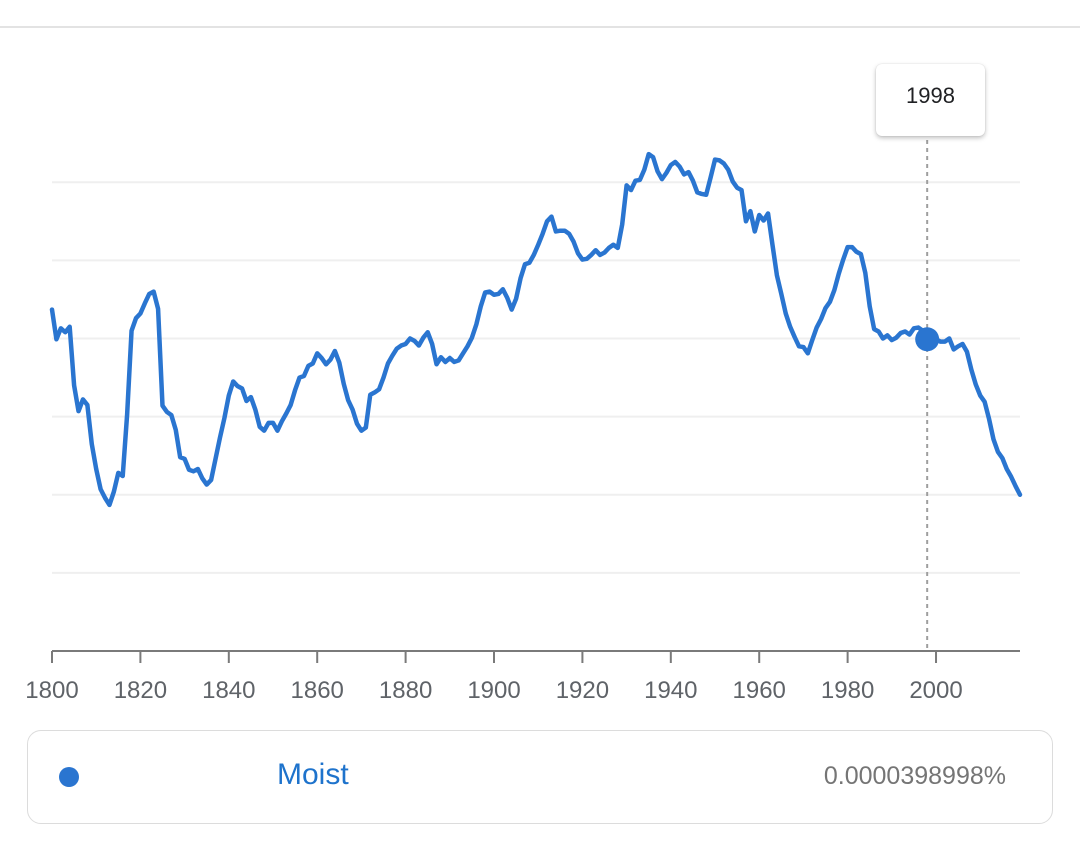 This screenshot has height=848, width=1080. What do you see at coordinates (582, 690) in the screenshot?
I see `x-tick-label-1920: 1920` at bounding box center [582, 690].